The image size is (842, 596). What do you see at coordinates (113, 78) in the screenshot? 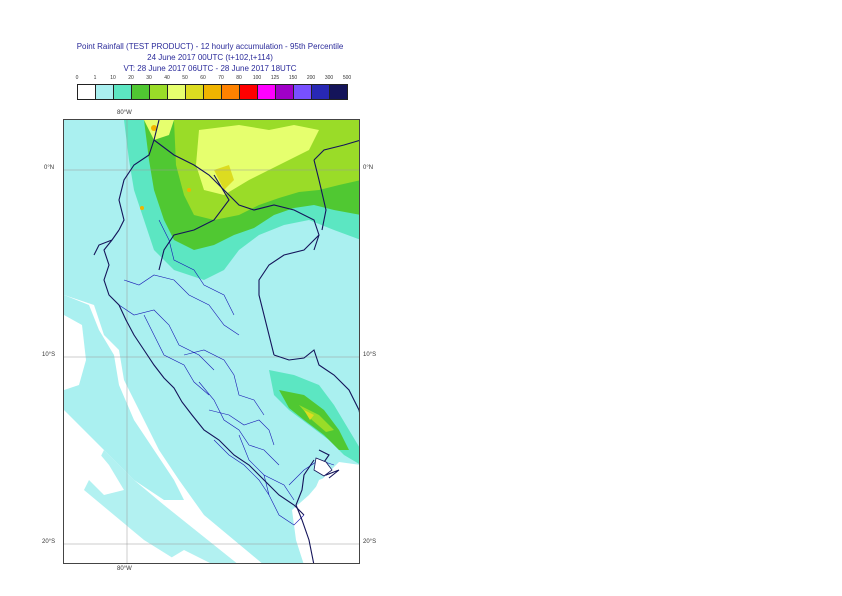
I see `legend-threshold-label: 10` at bounding box center [113, 78].